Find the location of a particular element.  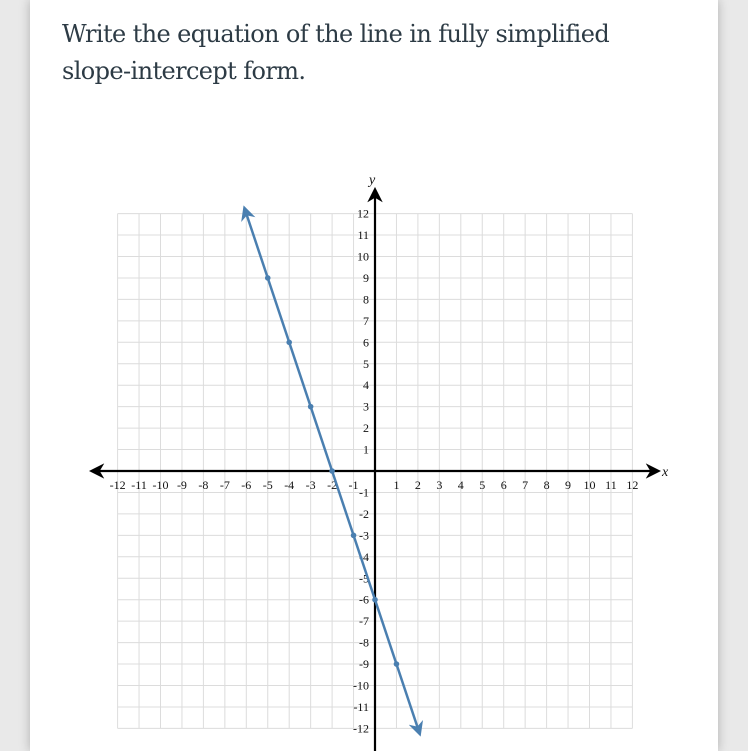

x-tick-label: -11 is located at coordinates (139, 485).